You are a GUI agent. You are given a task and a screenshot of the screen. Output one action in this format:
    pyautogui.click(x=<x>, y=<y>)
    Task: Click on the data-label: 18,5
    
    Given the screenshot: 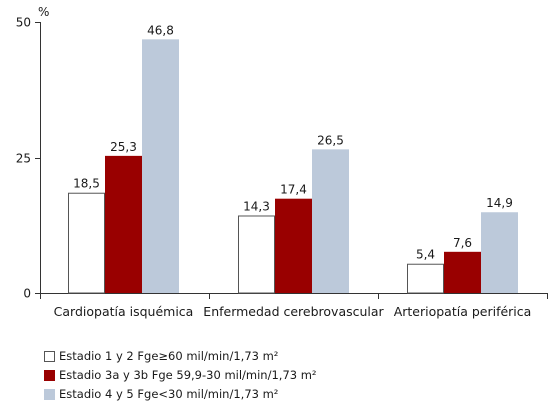 What is the action you would take?
    pyautogui.click(x=86, y=184)
    